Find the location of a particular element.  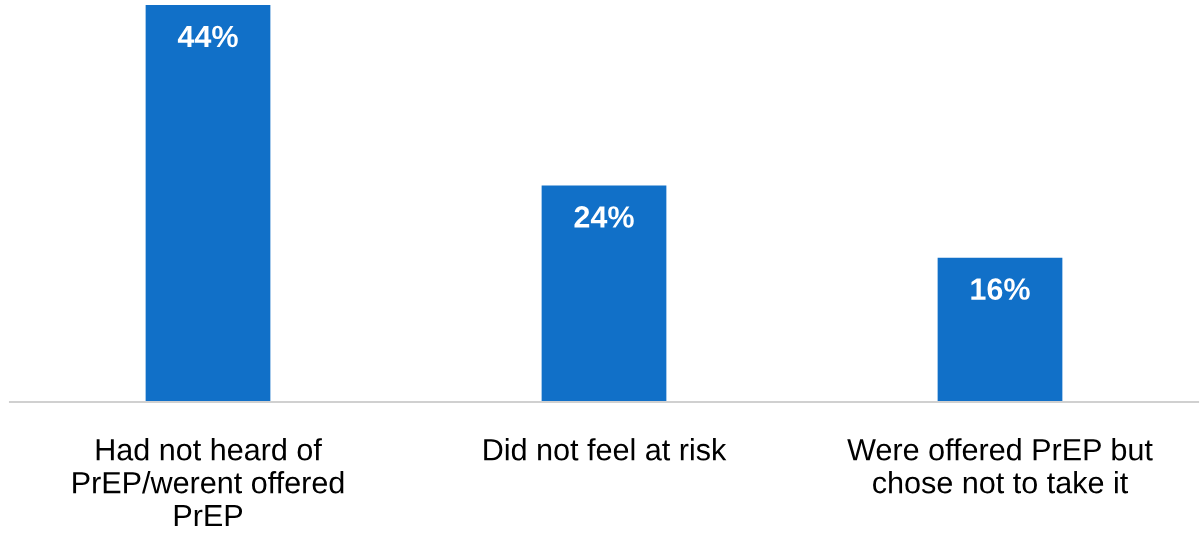

data-label: 16% is located at coordinates (1000, 289).